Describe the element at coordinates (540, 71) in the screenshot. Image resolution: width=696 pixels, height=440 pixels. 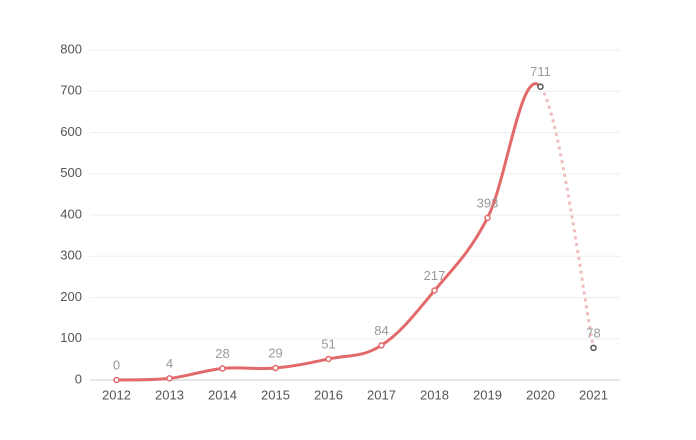
I see `data-label: 711` at that location.